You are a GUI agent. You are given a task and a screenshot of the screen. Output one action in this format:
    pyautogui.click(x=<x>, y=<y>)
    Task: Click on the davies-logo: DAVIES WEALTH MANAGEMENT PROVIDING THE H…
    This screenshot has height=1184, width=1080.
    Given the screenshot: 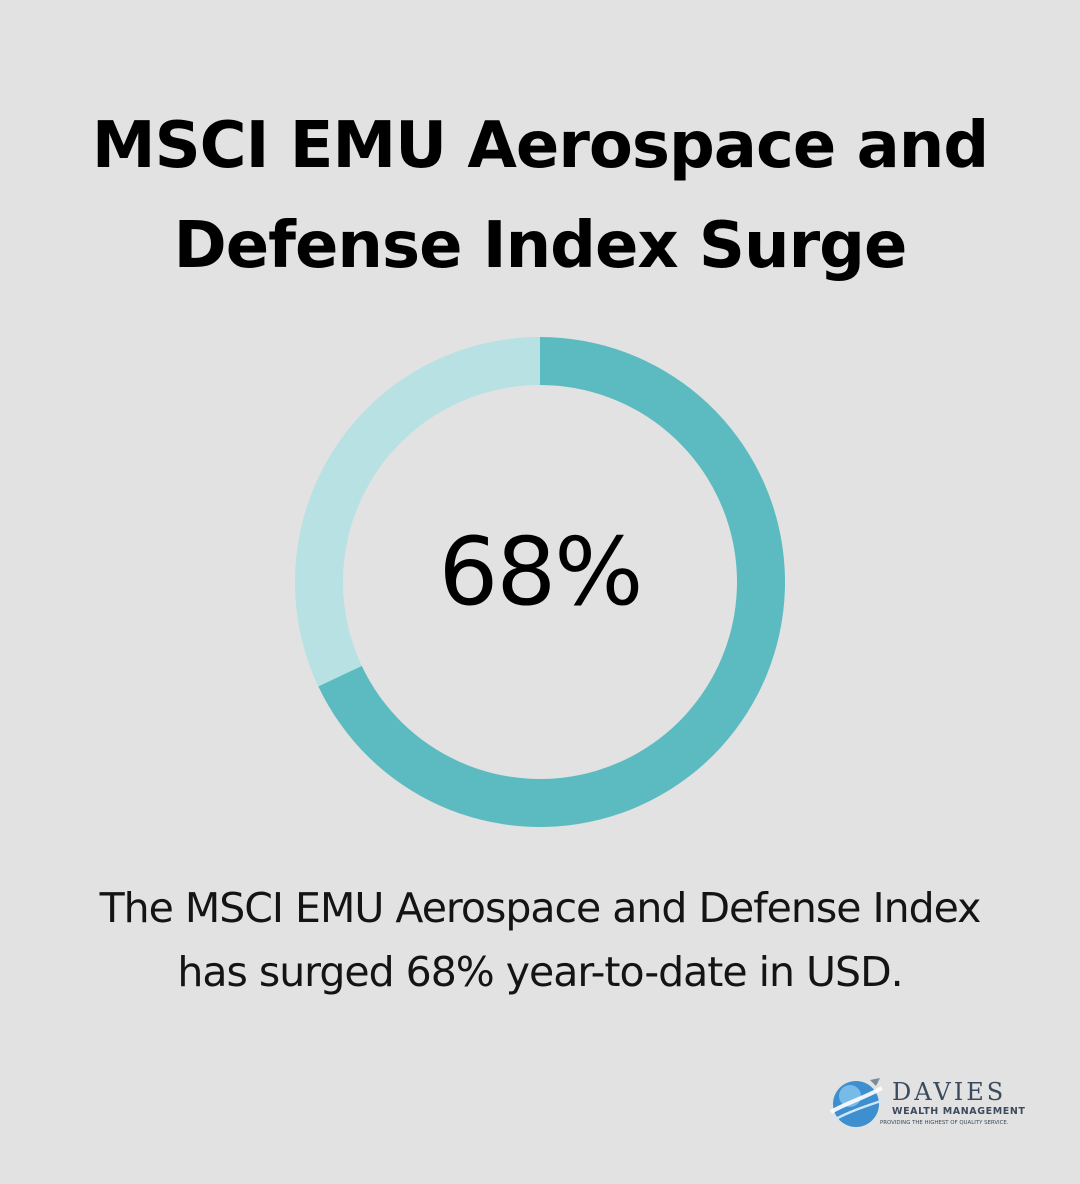 What is the action you would take?
    pyautogui.click(x=933, y=1104)
    